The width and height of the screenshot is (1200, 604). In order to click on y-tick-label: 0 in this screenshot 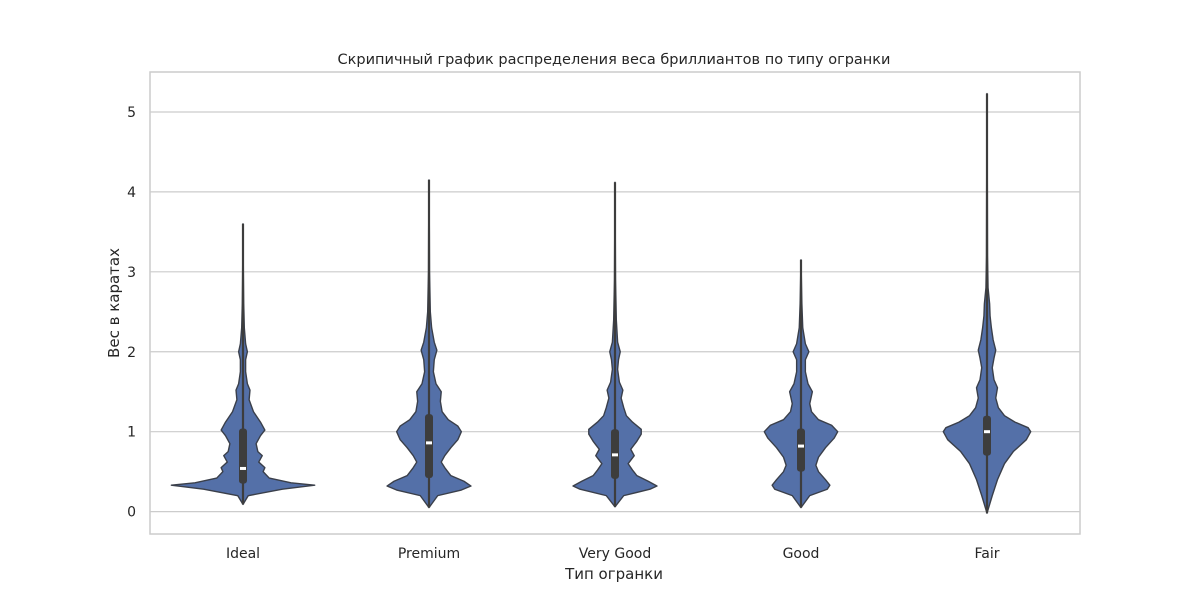, I will do `click(131, 513)`.